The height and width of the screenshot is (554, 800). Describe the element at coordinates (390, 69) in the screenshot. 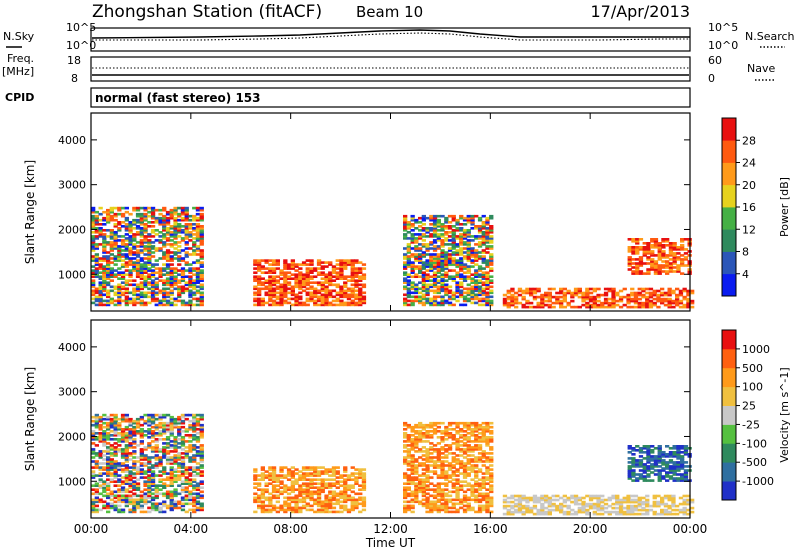

I see `freq-frame` at that location.